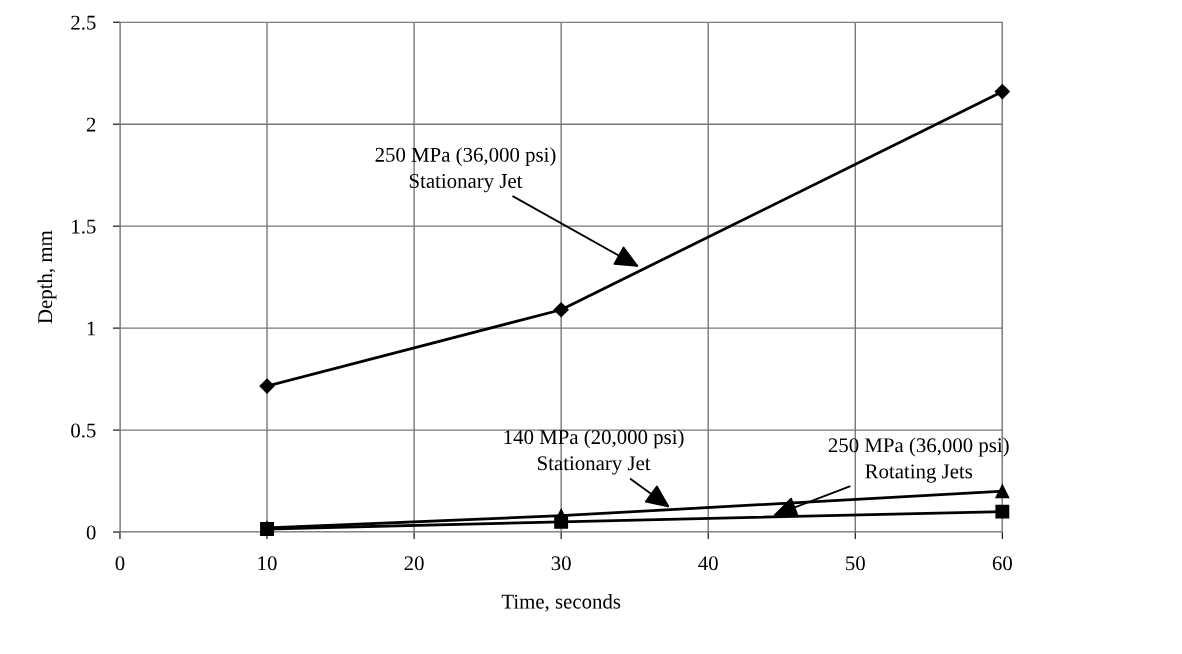  What do you see at coordinates (708, 563) in the screenshot?
I see `x-tick-label: 40` at bounding box center [708, 563].